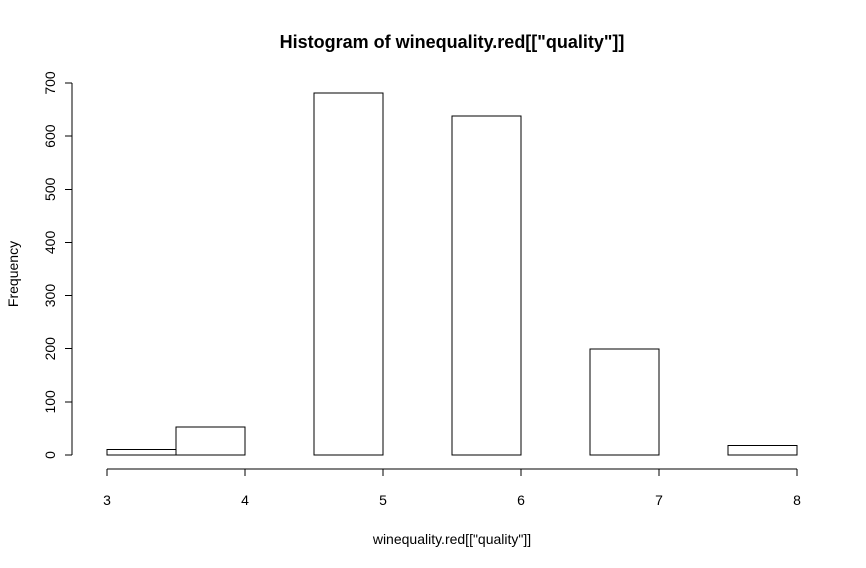  What do you see at coordinates (50, 189) in the screenshot?
I see `y-tick-label-500: 500` at bounding box center [50, 189].